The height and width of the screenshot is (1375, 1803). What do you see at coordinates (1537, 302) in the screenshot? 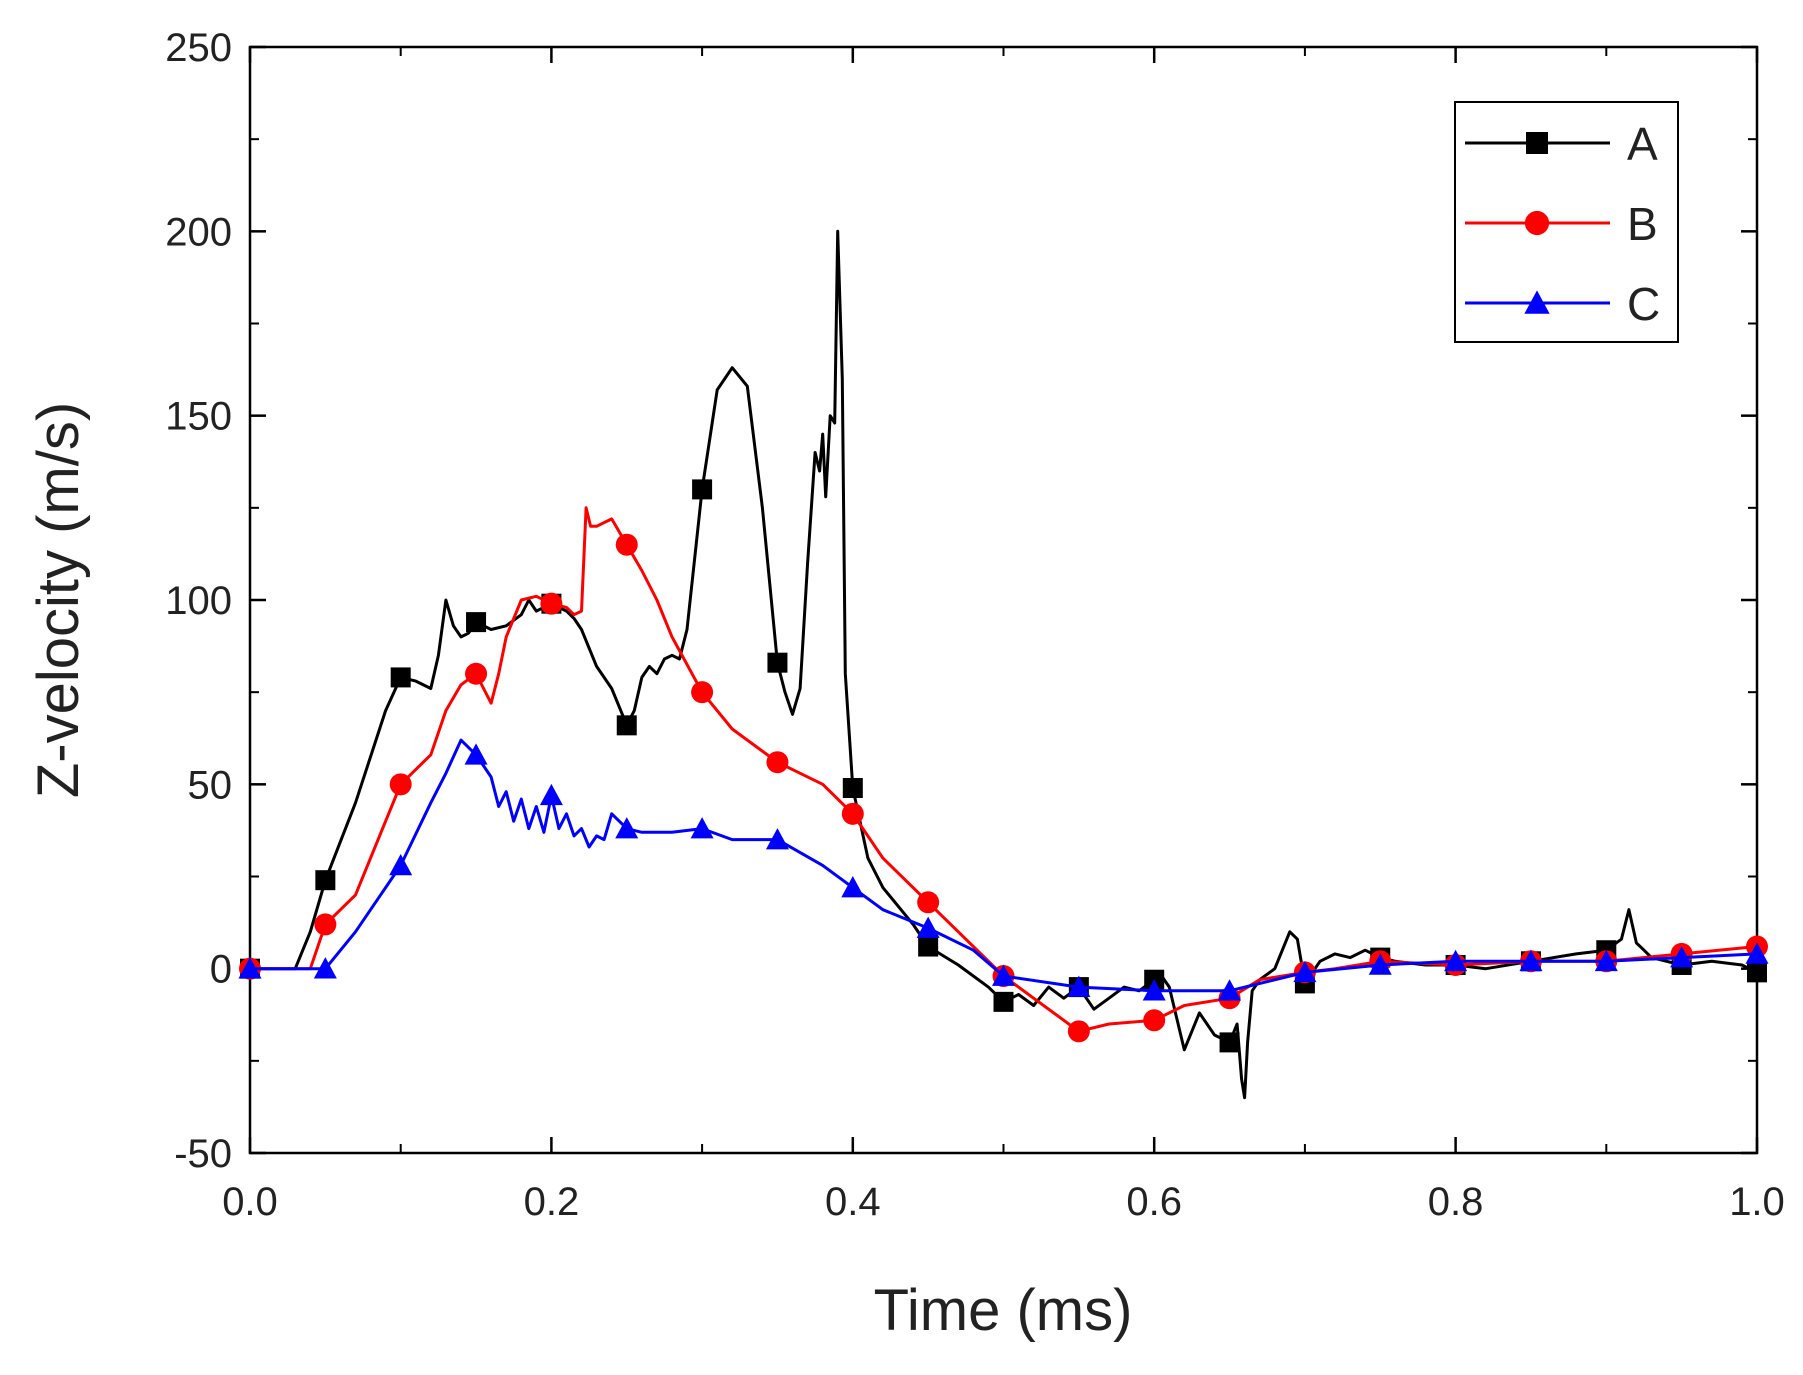
I see `legend-marker-C` at bounding box center [1537, 302].